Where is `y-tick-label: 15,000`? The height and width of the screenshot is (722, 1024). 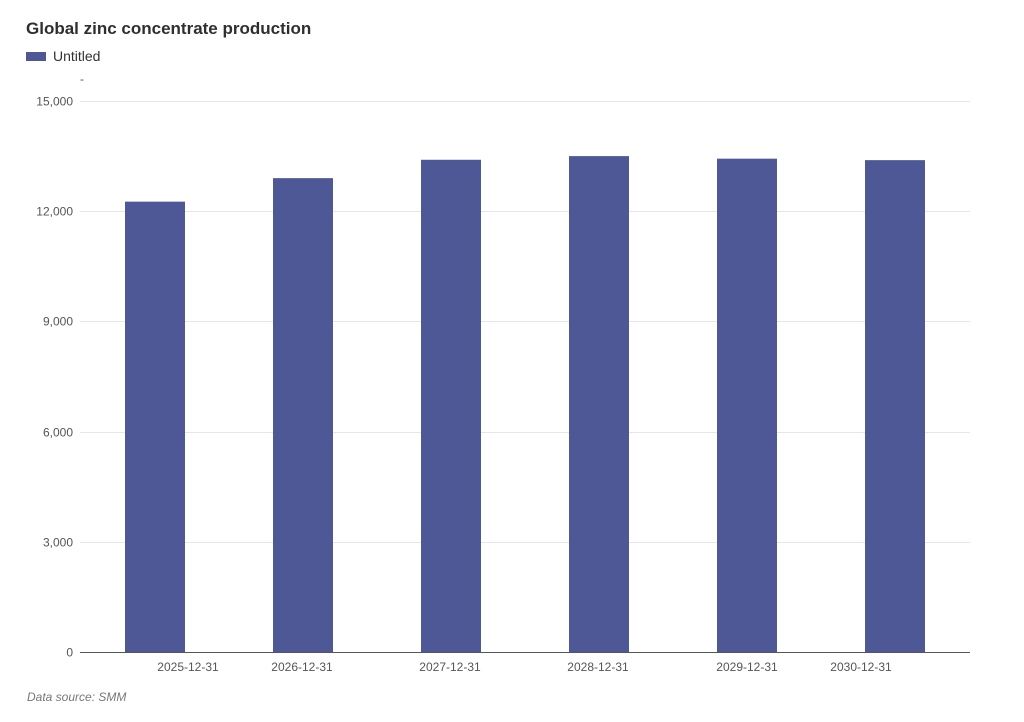 y-tick-label: 15,000 is located at coordinates (54, 102).